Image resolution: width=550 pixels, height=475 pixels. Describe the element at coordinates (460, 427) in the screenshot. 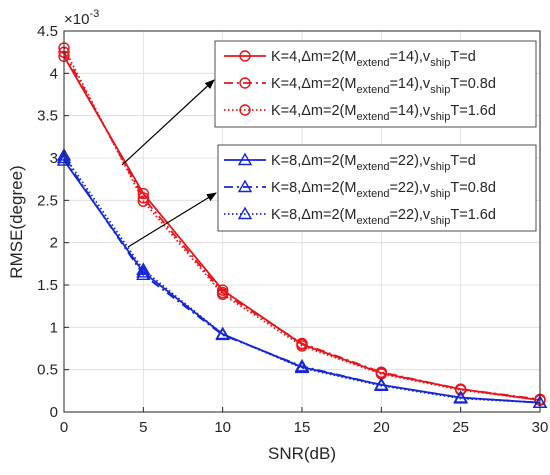

I see `x-tick-label: 25` at that location.